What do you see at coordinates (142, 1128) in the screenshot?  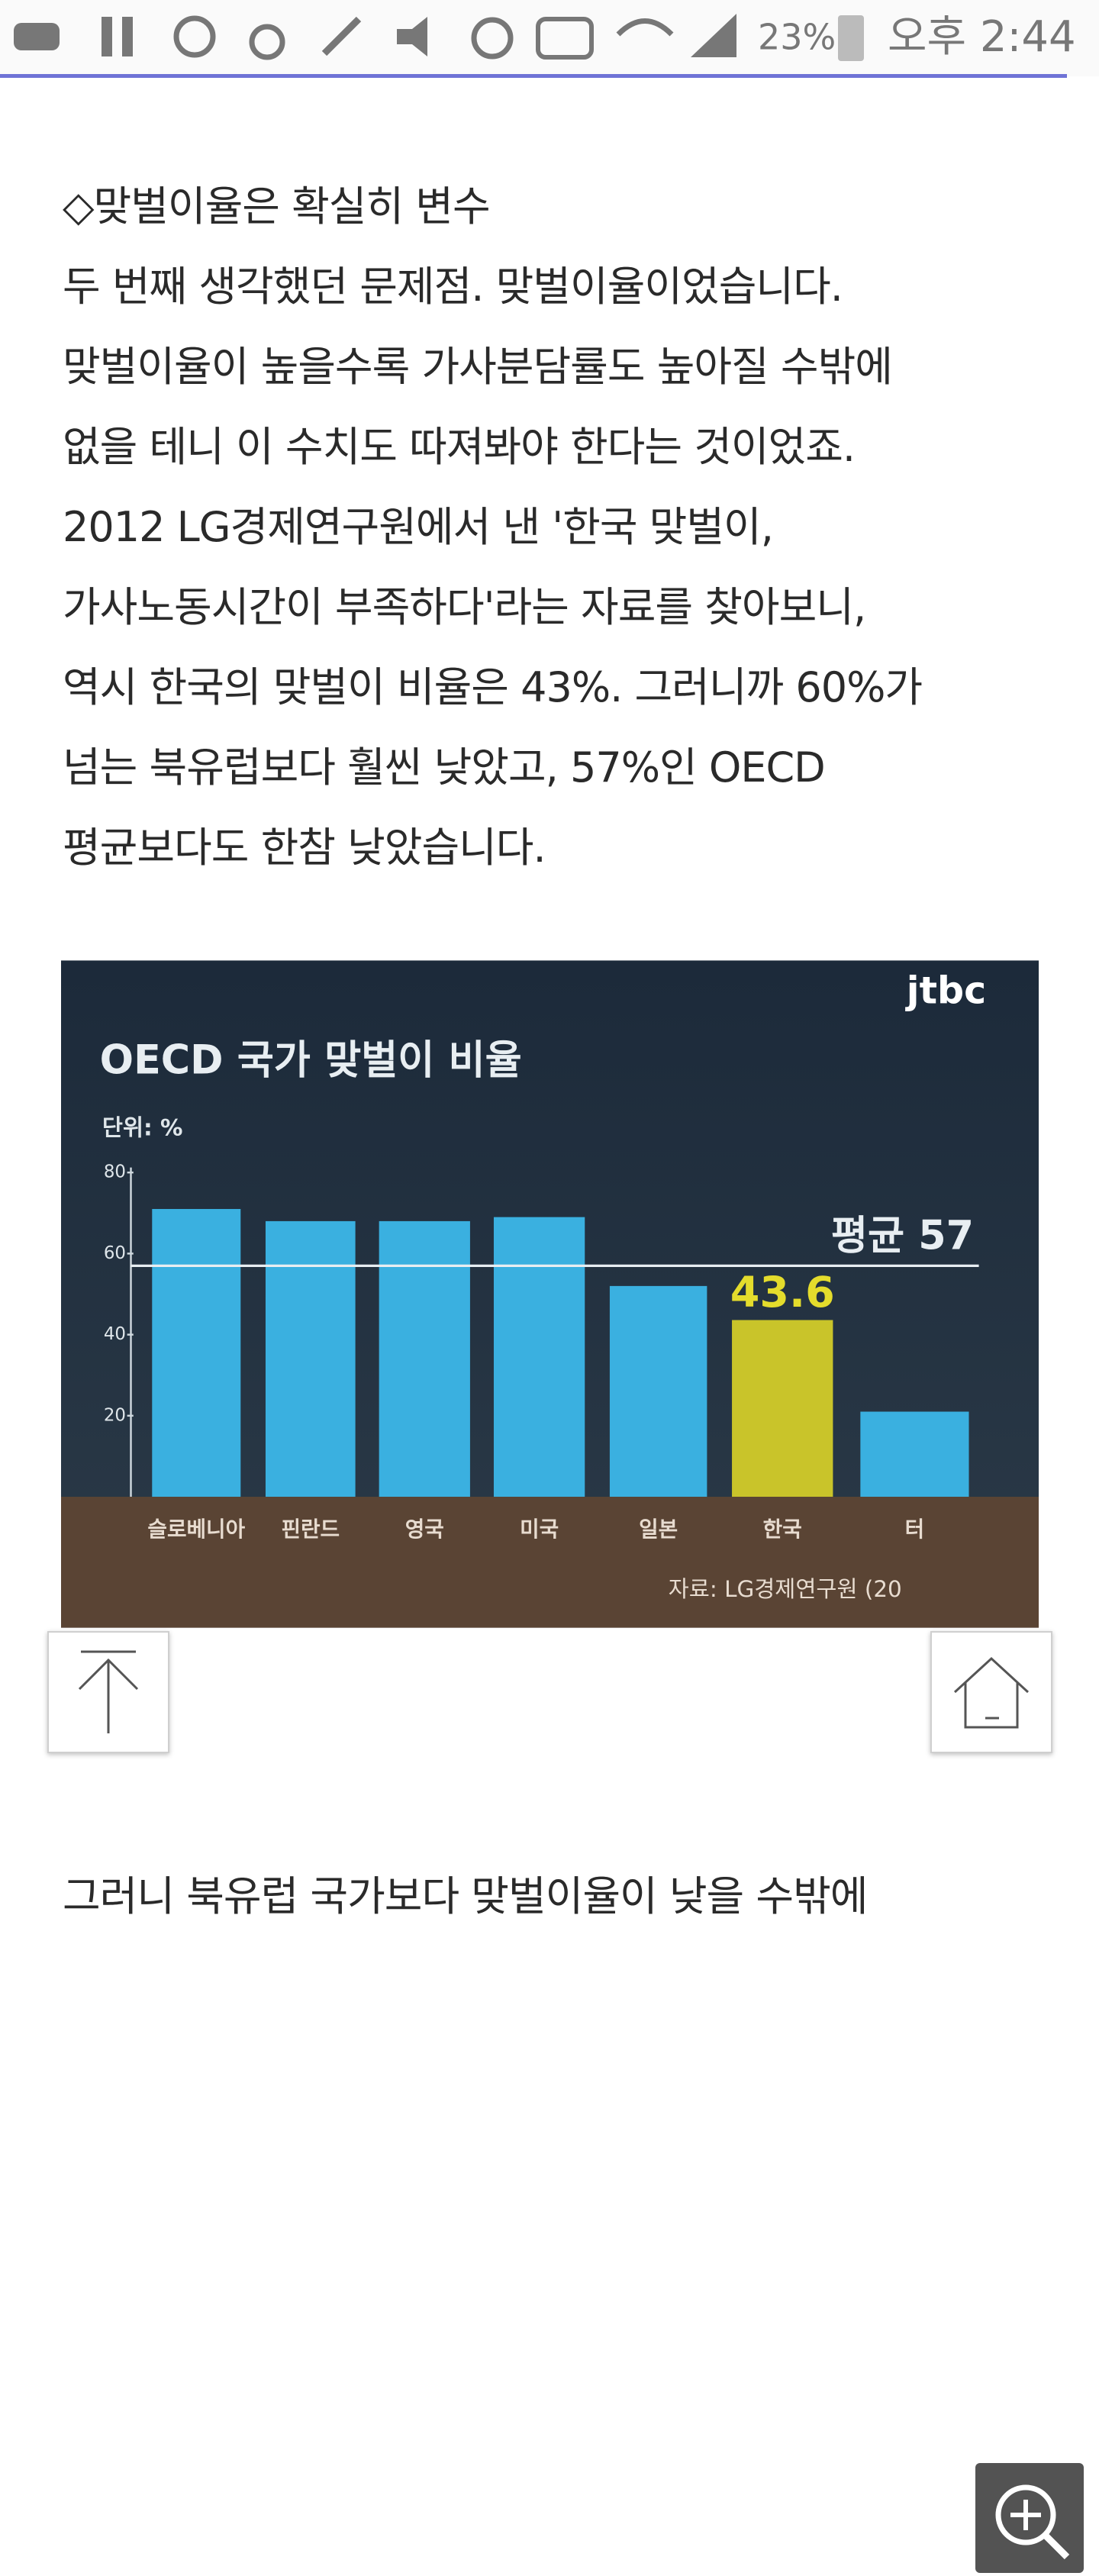 I see `unit-label: 단위: %` at bounding box center [142, 1128].